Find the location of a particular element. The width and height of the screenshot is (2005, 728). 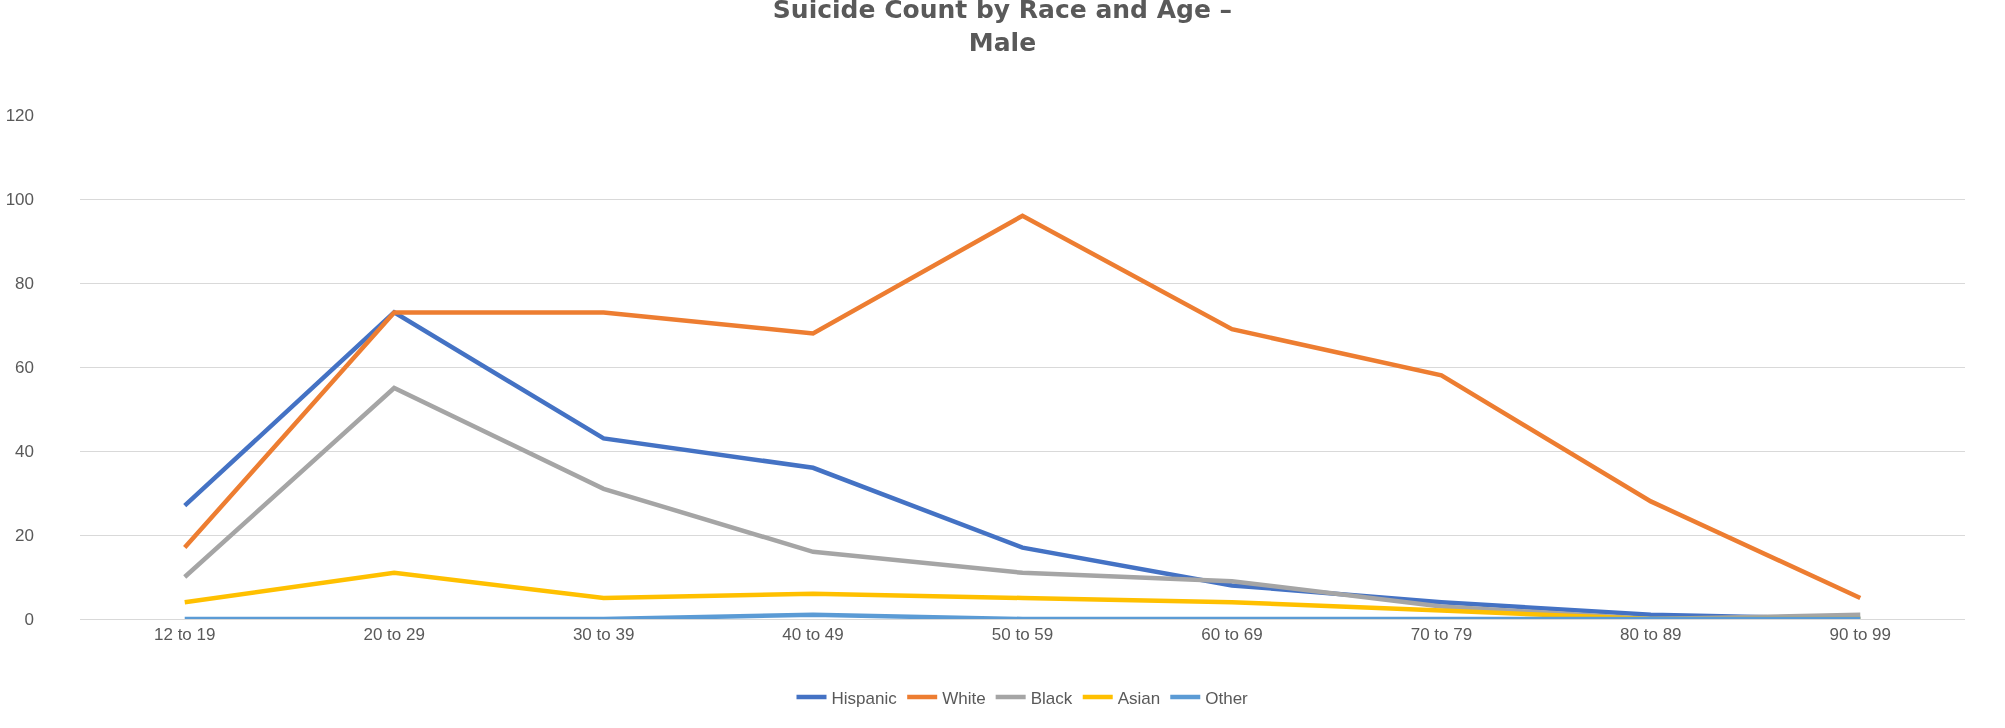

y-tick-label: 120 is located at coordinates (19, 115).